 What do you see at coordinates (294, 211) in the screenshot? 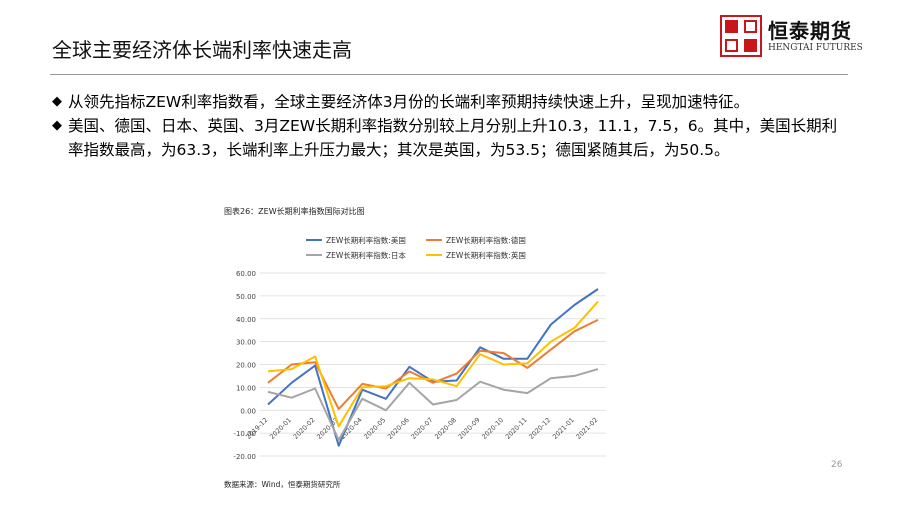
I see `chart-caption: 图表26：ZEW长期利率指数国际对比图` at bounding box center [294, 211].